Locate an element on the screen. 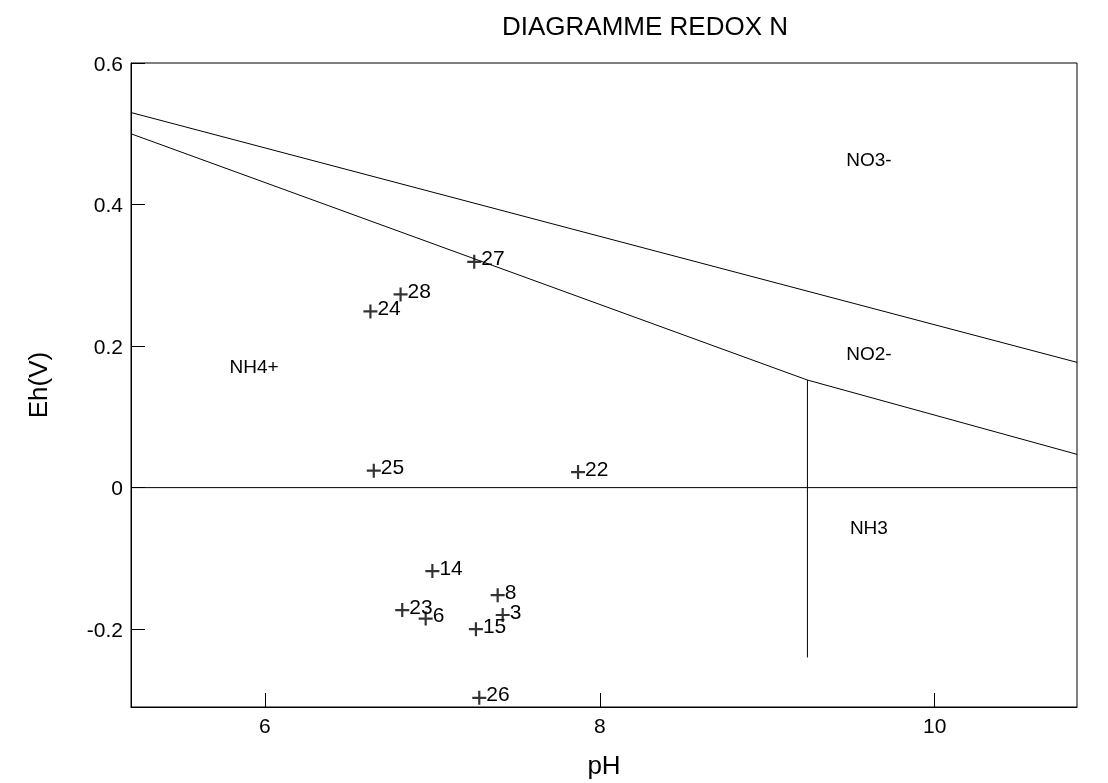  x-axis-title: pH is located at coordinates (604, 765).